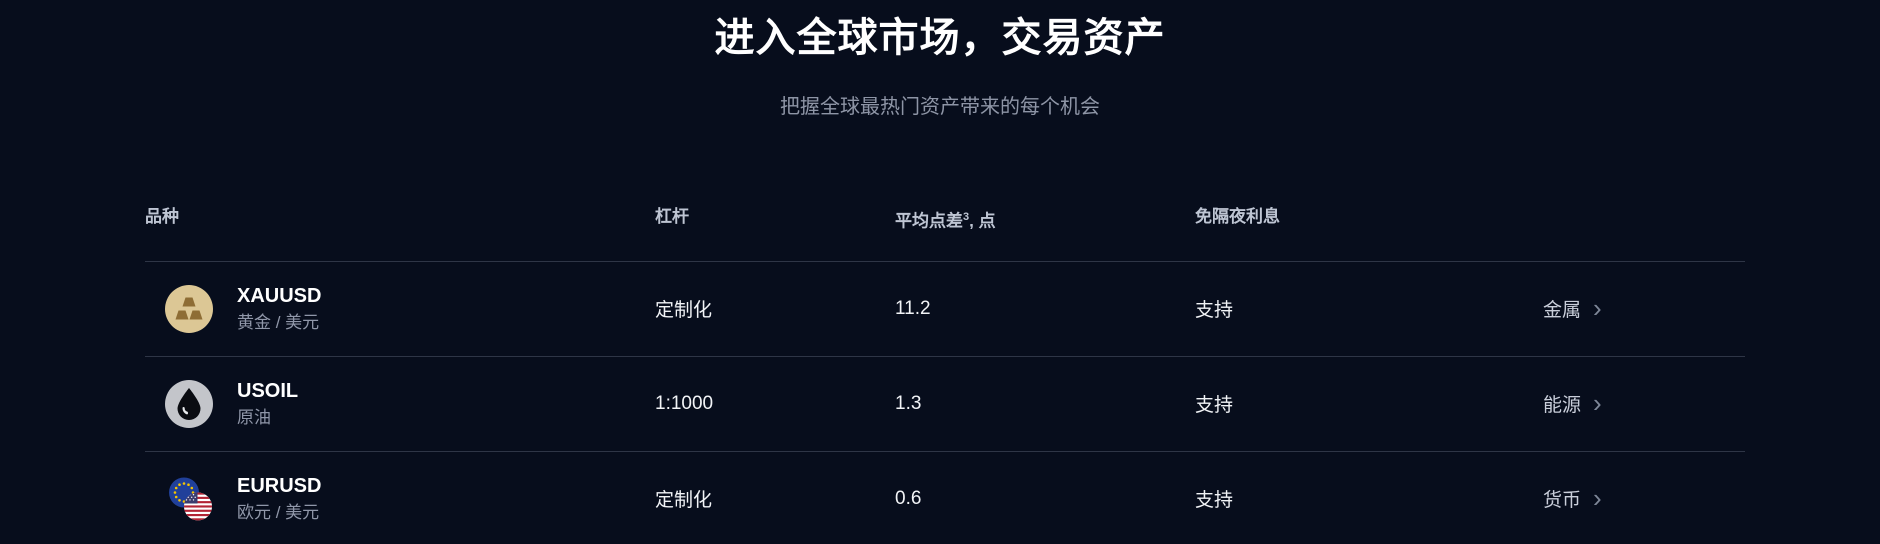 Image resolution: width=1880 pixels, height=544 pixels. Describe the element at coordinates (945, 233) in the screenshot. I see `table-header-row: 品种 杠杆 平均点差3, 点 免隔夜利息` at that location.